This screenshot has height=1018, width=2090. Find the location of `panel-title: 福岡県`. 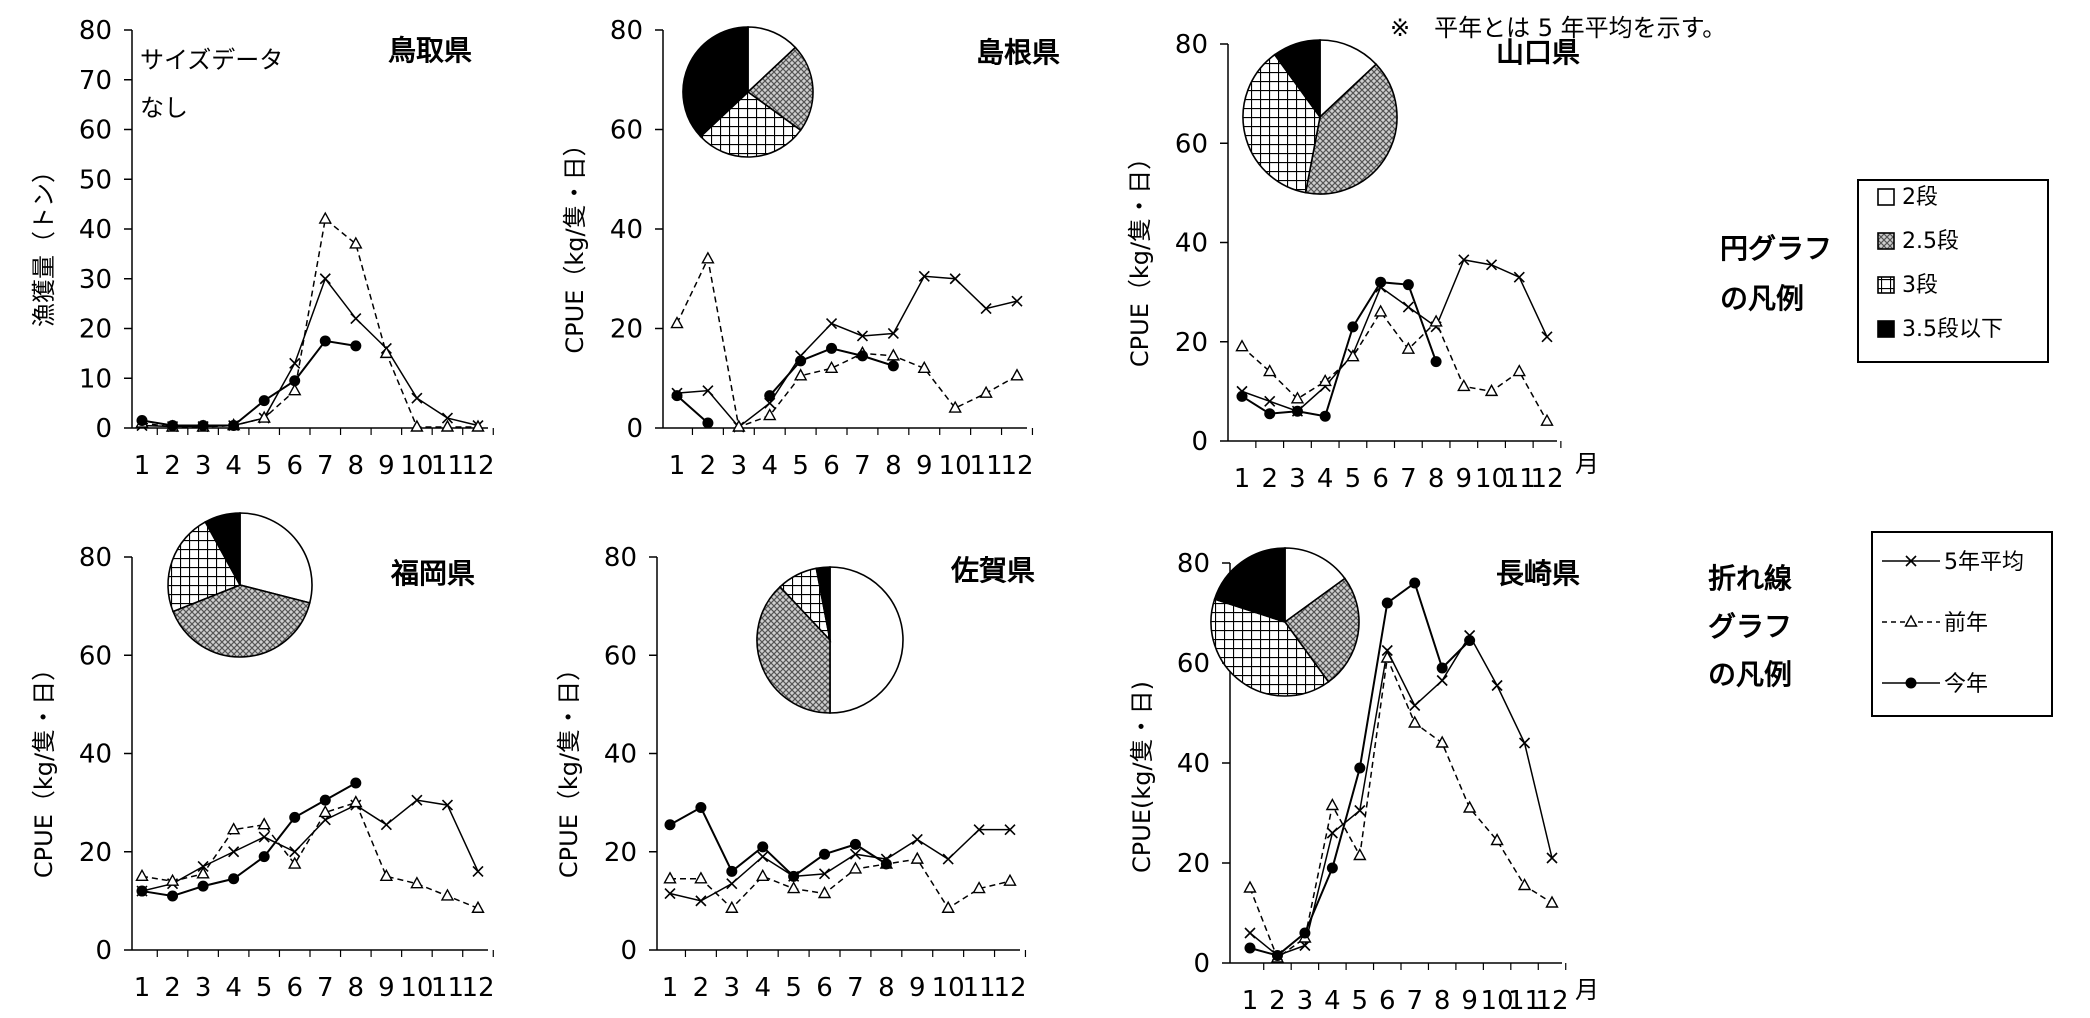

panel-title: 福岡県 is located at coordinates (432, 573).